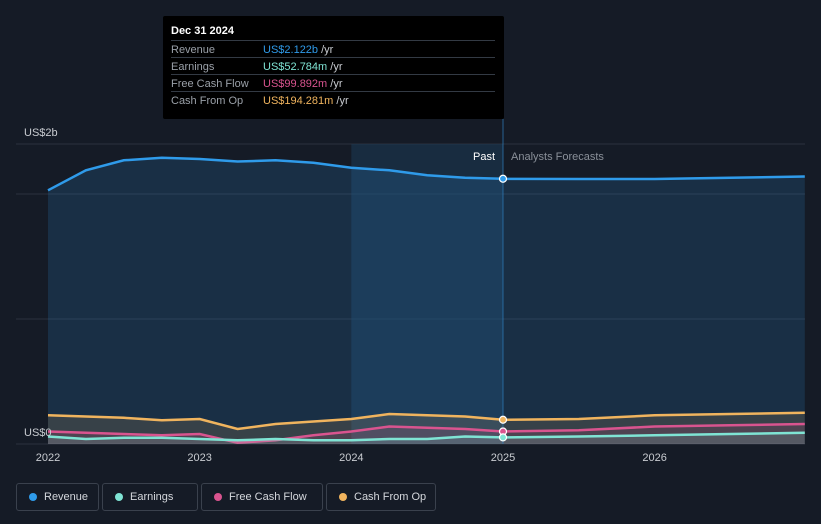 The image size is (821, 524). Describe the element at coordinates (426, 421) in the screenshot. I see `series-line-cash-from-op` at that location.